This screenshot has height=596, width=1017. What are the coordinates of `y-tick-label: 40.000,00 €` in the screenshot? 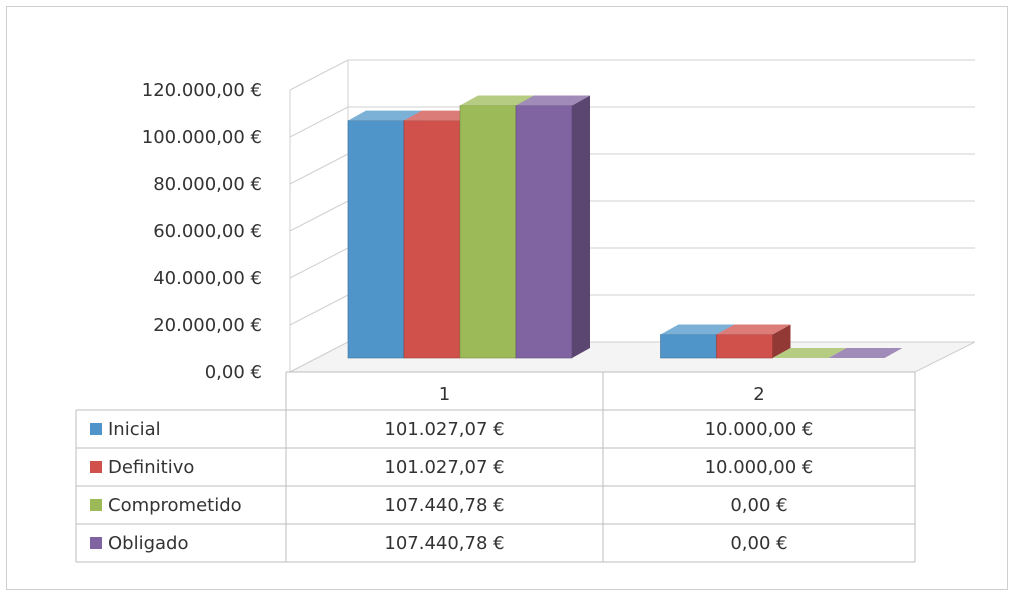 It's located at (207, 278).